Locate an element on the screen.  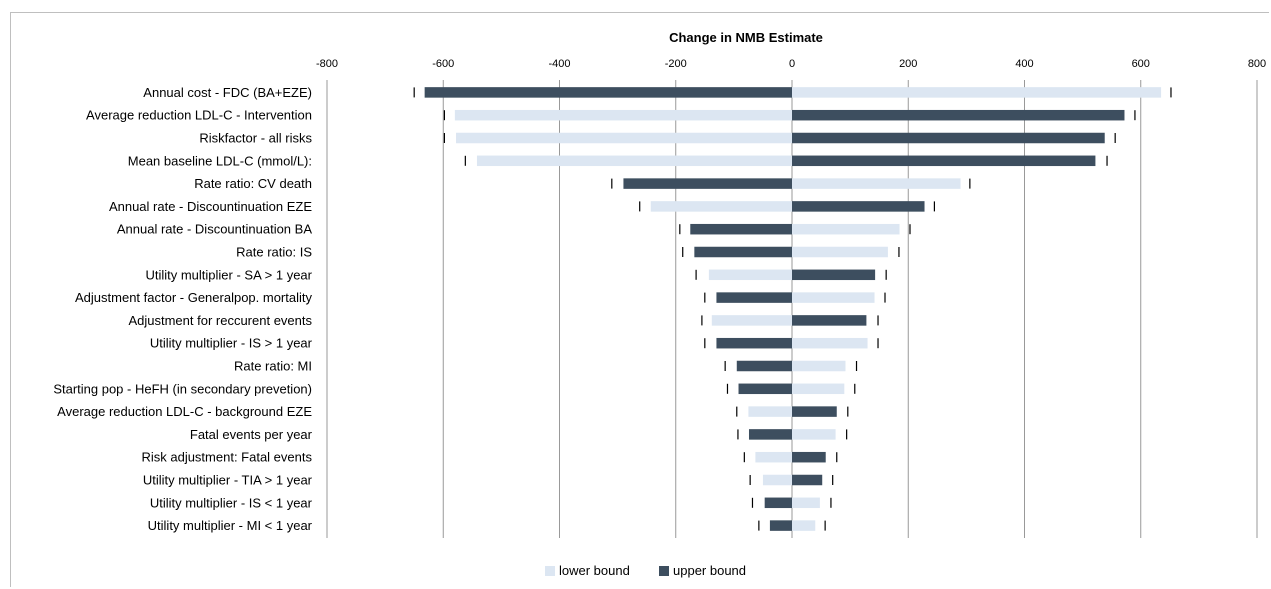
chart-title: Change in NMB Estimate is located at coordinates (746, 37).